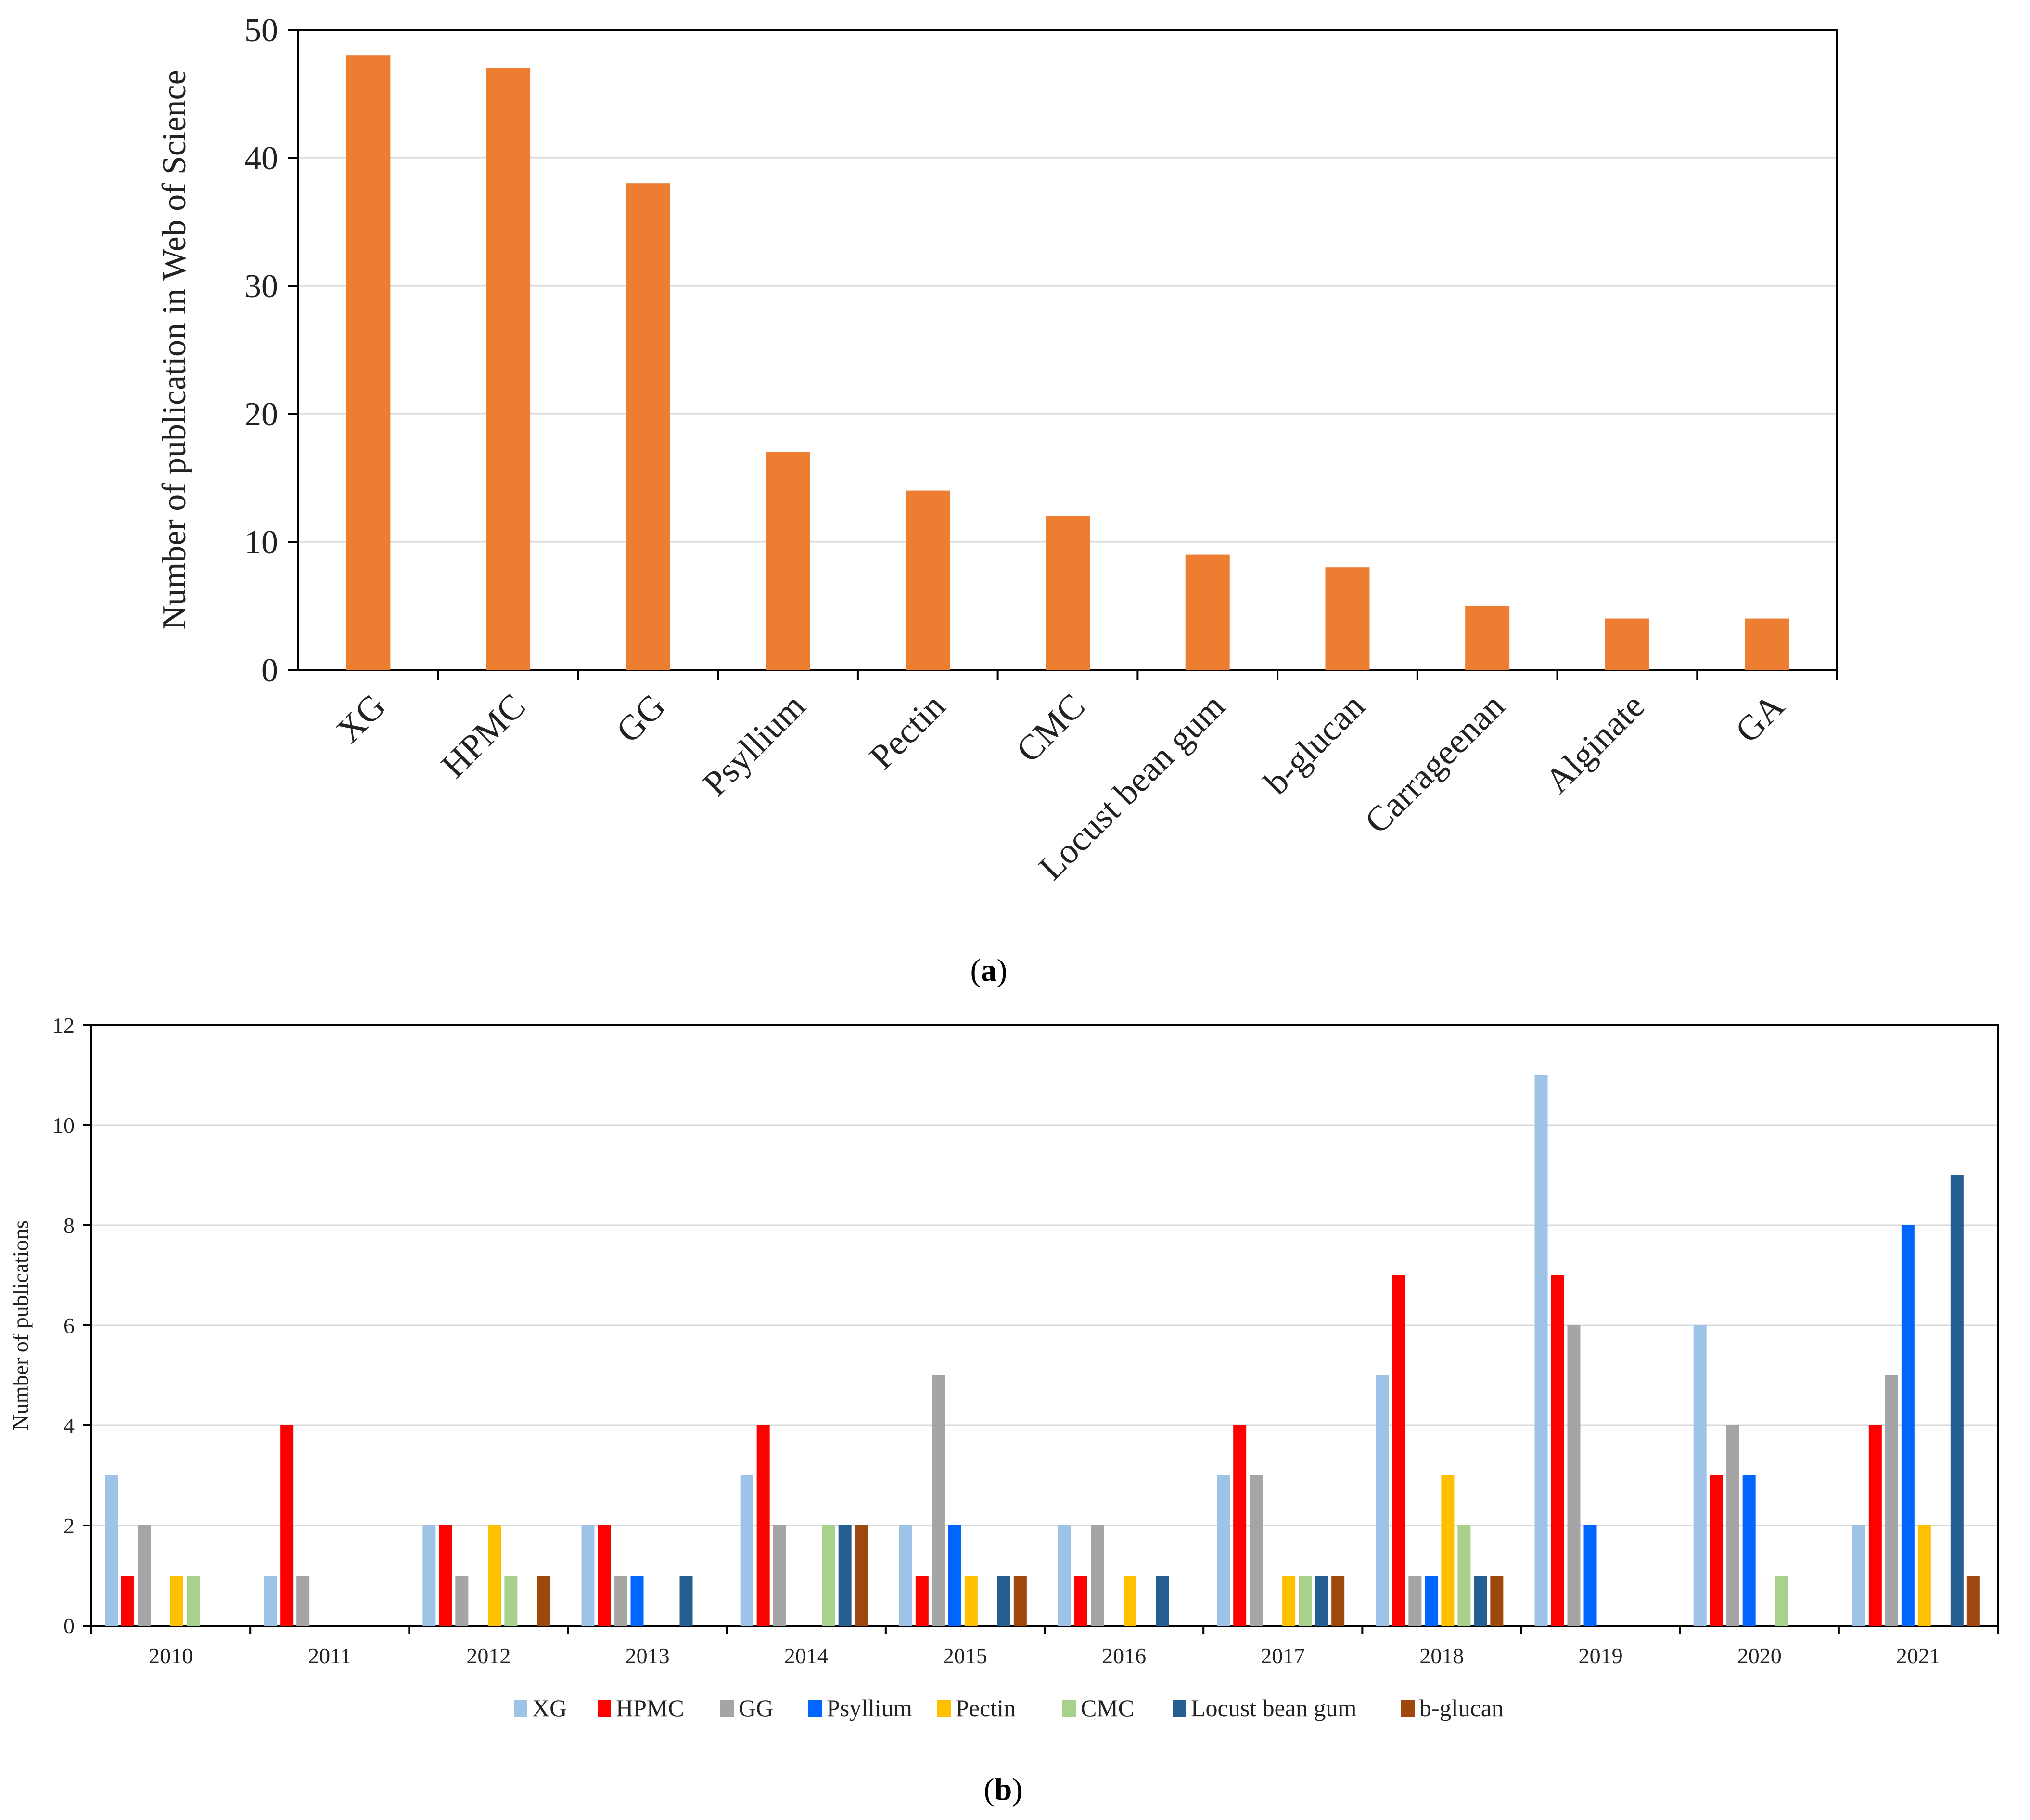 The width and height of the screenshot is (2030, 1820). What do you see at coordinates (1080, 1601) in the screenshot?
I see `bar-b-2016-hpmc` at bounding box center [1080, 1601].